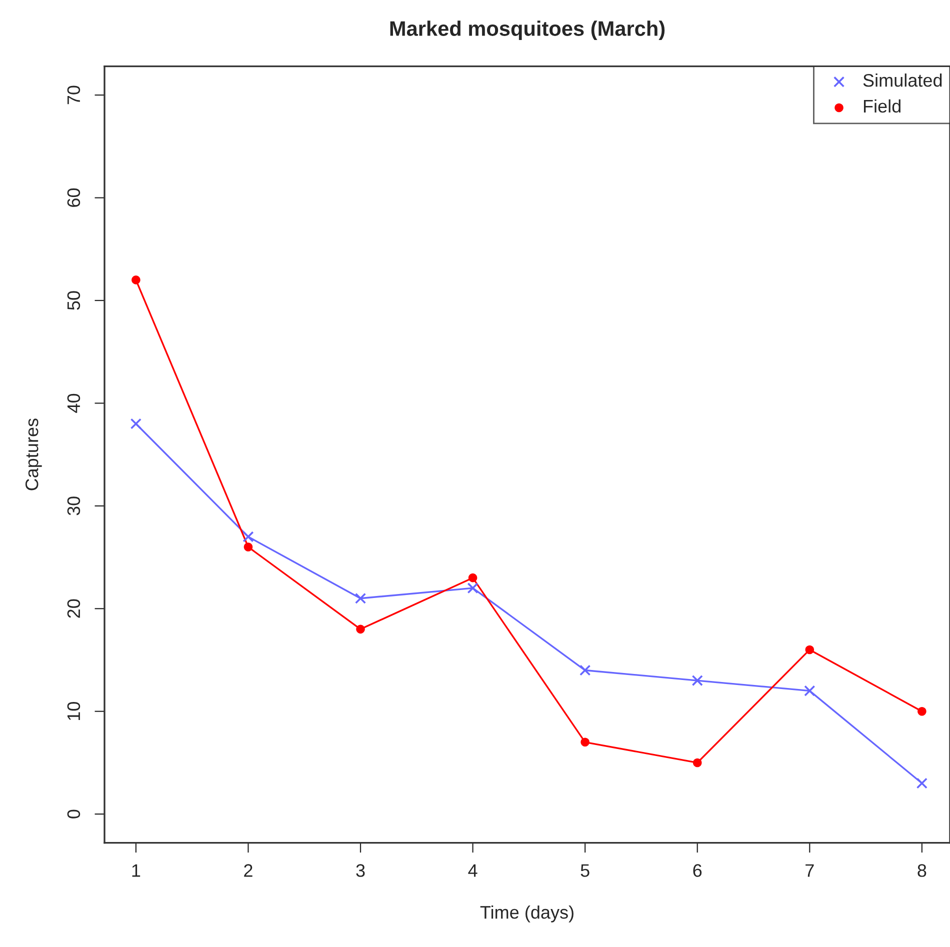  I want to click on x-tick-label: 8, so click(922, 870).